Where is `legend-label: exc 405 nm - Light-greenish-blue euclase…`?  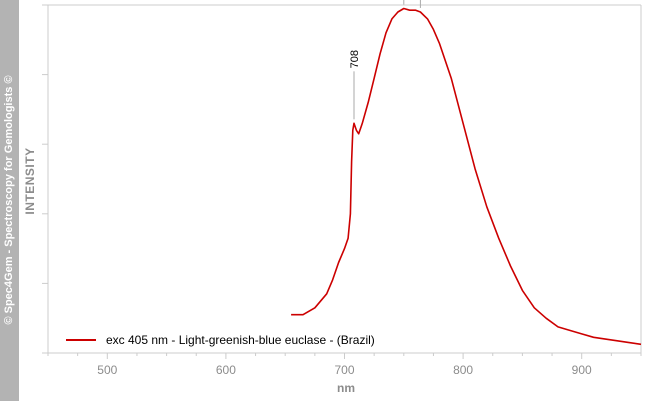 legend-label: exc 405 nm - Light-greenish-blue euclase… is located at coordinates (240, 340).